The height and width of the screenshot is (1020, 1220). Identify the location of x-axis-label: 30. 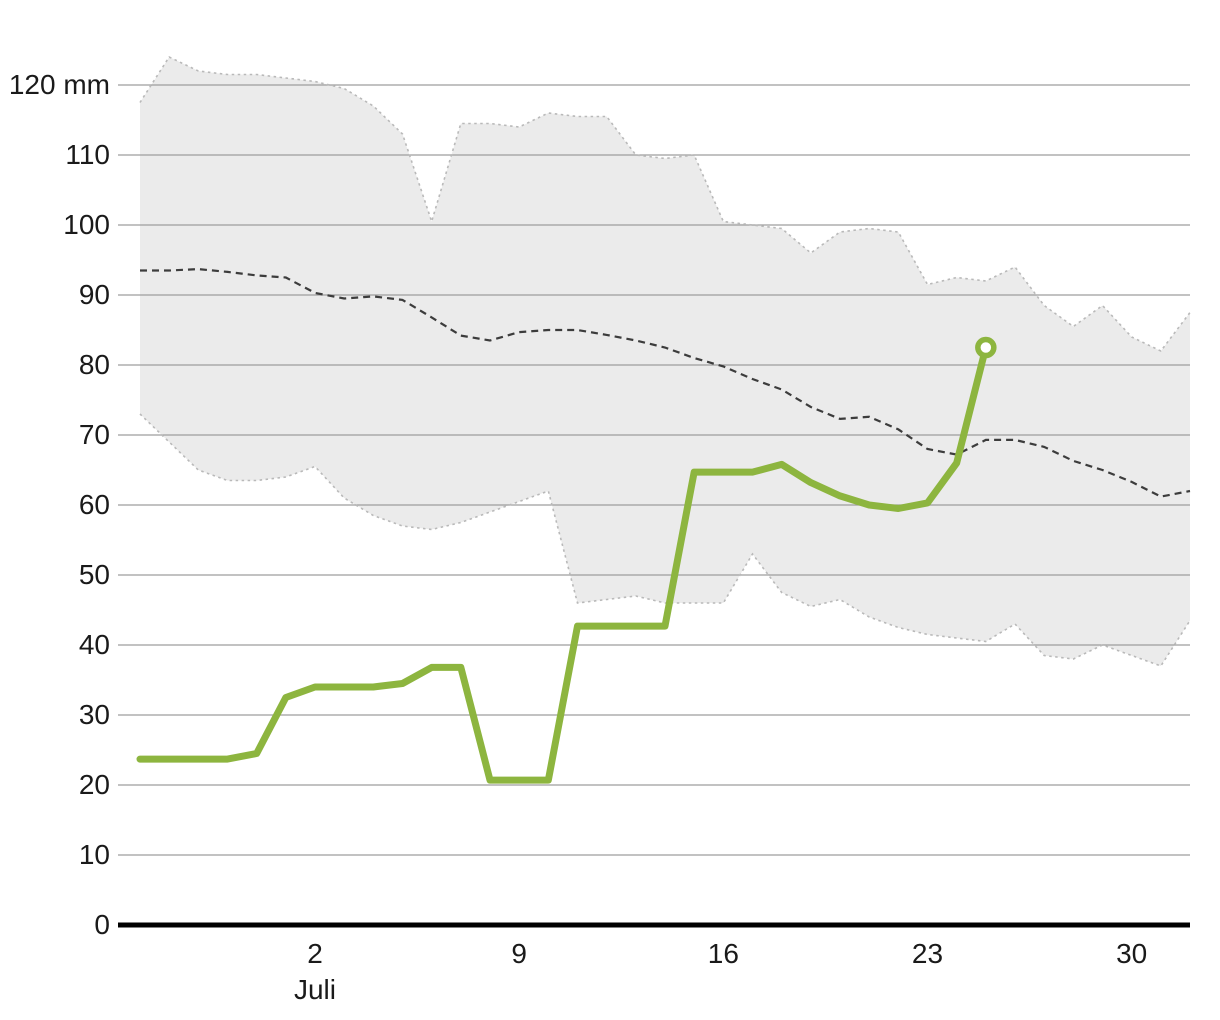
(1131, 953).